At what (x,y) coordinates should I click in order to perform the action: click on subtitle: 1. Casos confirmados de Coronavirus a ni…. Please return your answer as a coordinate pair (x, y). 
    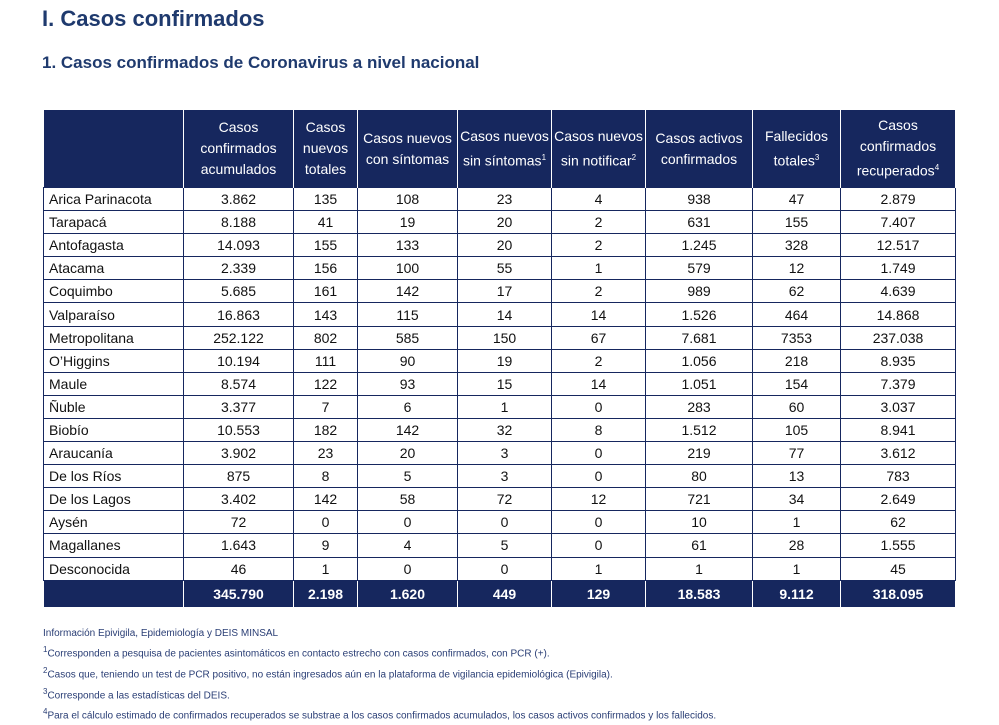
    Looking at the image, I should click on (261, 62).